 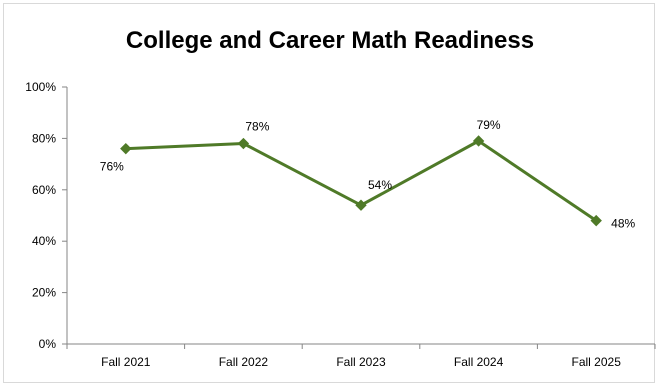 I want to click on x-tick-label: Fall 2023, so click(x=361, y=362).